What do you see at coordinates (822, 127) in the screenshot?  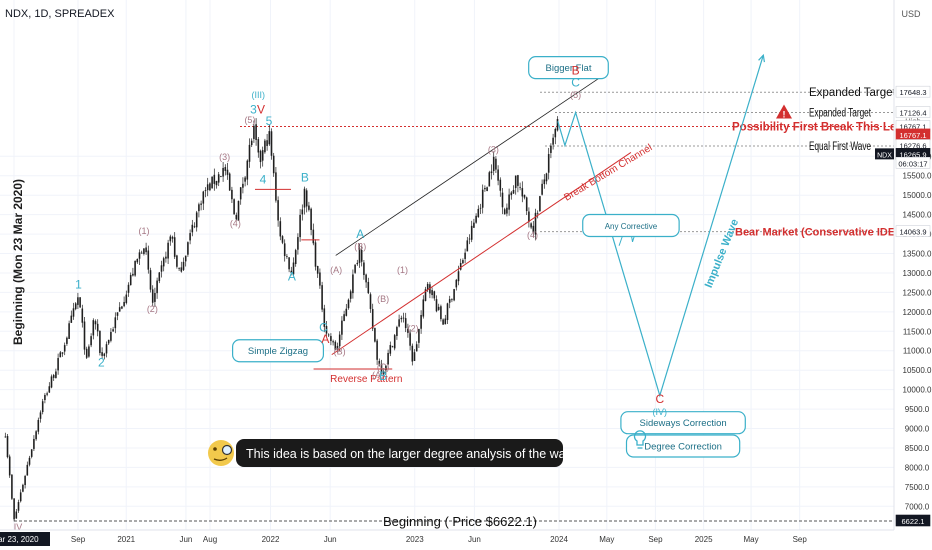 I see `level-label-first-break: Possibility First Break This Level` at bounding box center [822, 127].